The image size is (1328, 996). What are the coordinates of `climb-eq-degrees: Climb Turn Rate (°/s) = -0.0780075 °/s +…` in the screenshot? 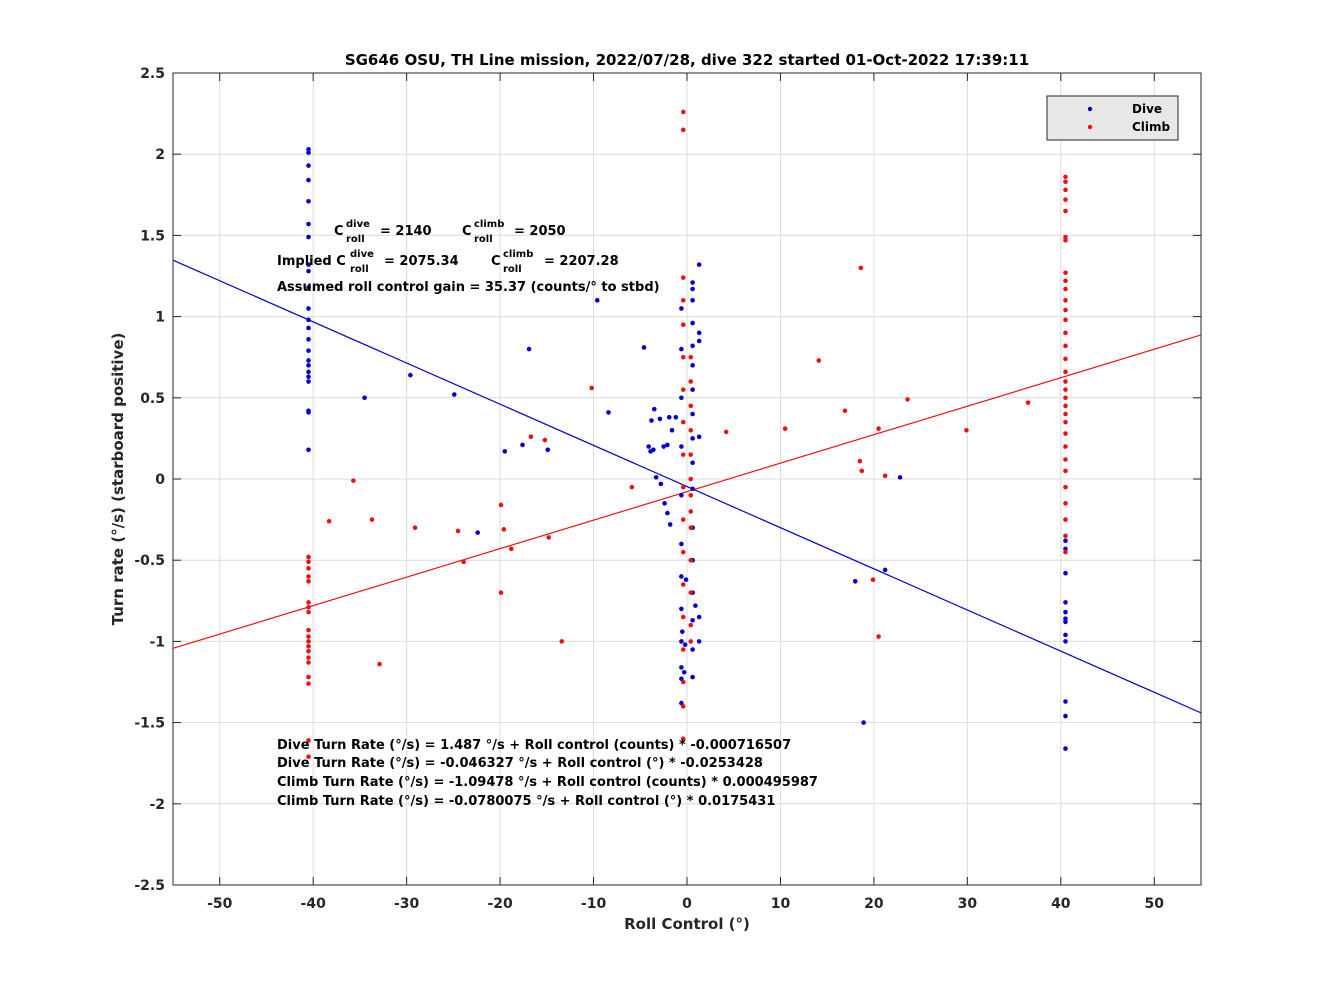 It's located at (526, 801).